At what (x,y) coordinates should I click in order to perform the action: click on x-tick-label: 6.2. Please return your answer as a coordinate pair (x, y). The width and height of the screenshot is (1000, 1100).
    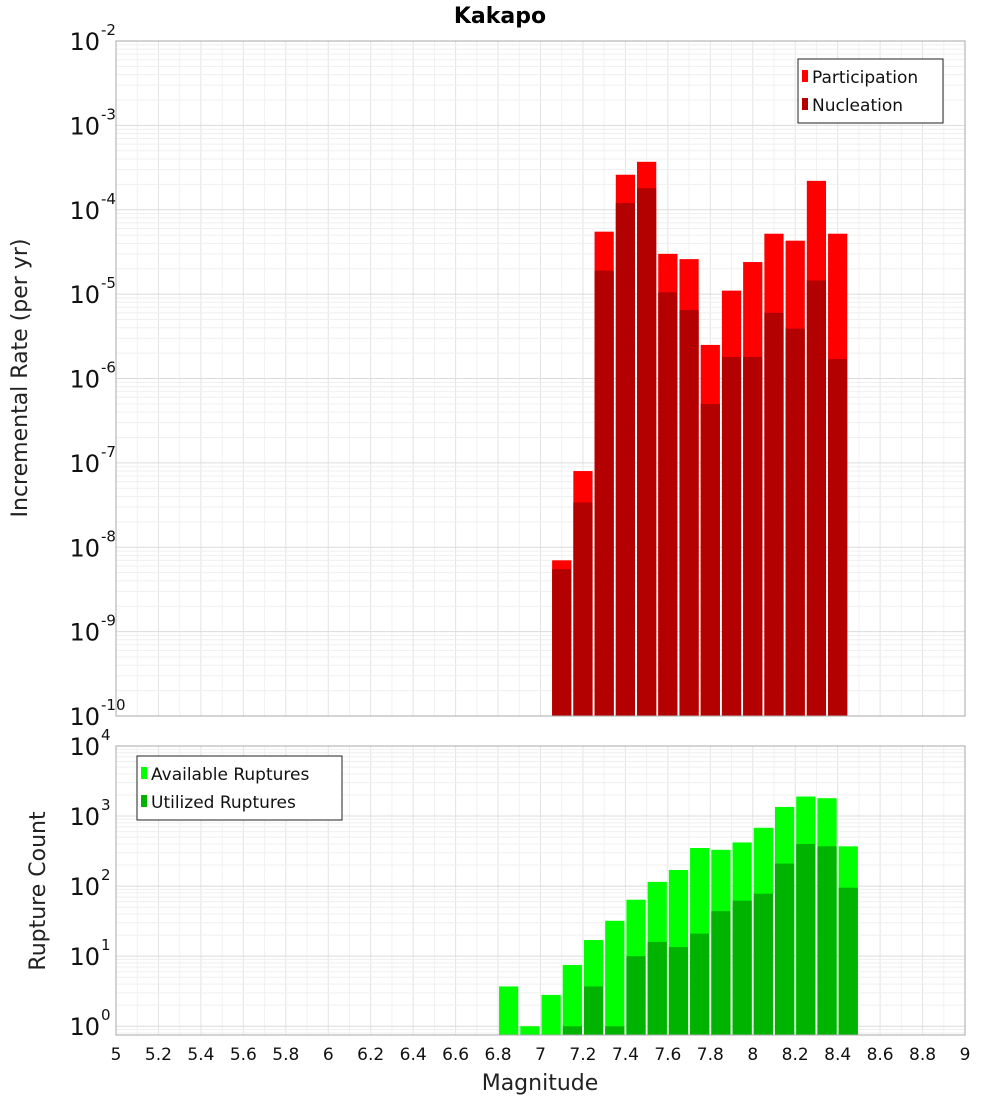
    Looking at the image, I should click on (370, 1055).